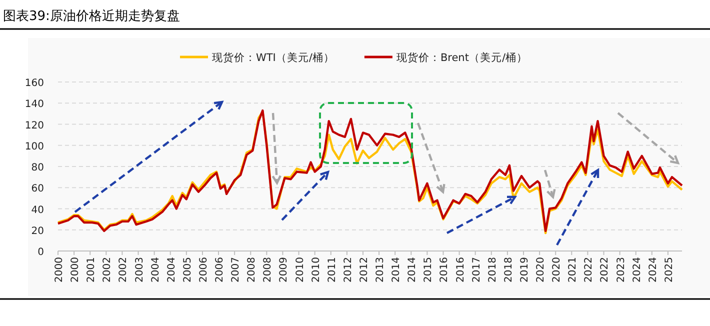  What do you see at coordinates (273, 57) in the screenshot?
I see `legend-label: 现货价：WTI（美元/桶）` at bounding box center [273, 57].